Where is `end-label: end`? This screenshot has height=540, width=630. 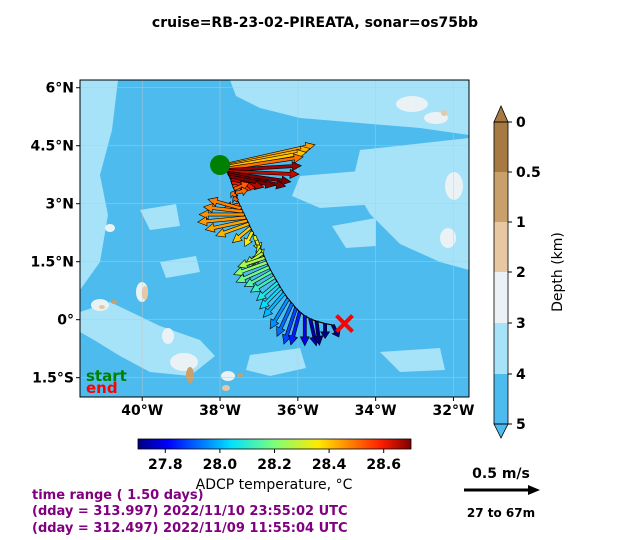
end-label: end is located at coordinates (102, 388).